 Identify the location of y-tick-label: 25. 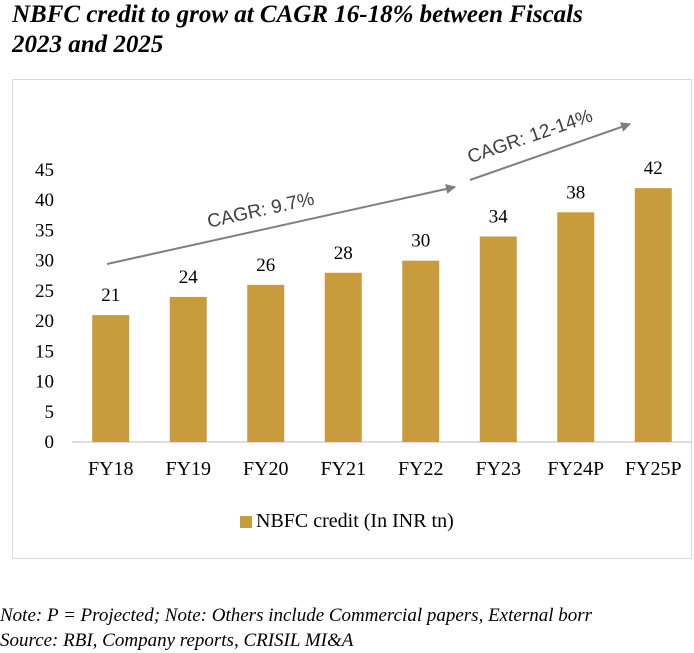
(44, 291).